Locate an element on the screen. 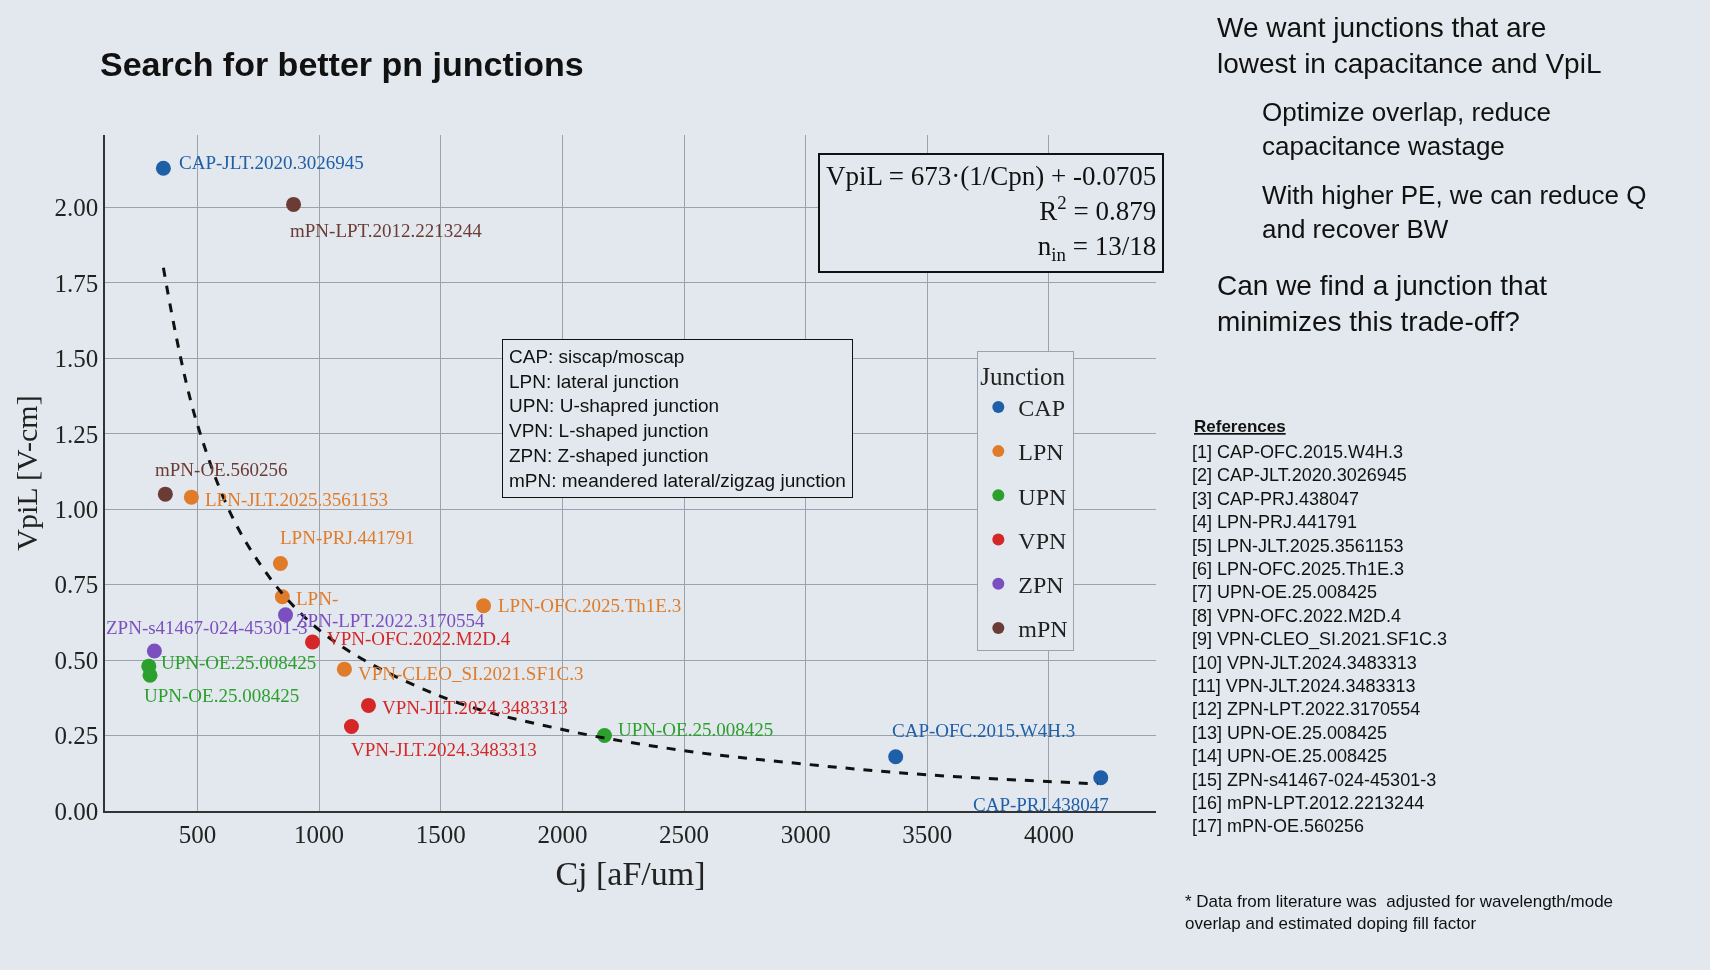 The image size is (1710, 970). y-tick-label: 0.00 is located at coordinates (76, 811).